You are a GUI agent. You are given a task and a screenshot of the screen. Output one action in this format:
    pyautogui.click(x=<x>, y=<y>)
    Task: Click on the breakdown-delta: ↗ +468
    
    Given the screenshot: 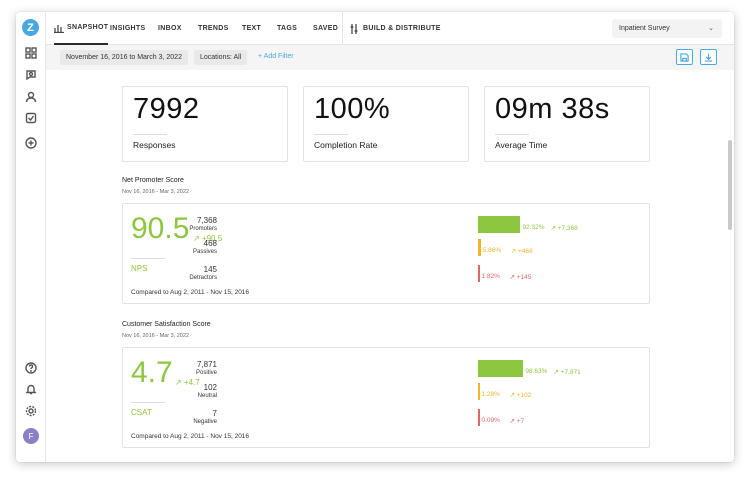 What is the action you would take?
    pyautogui.click(x=522, y=251)
    